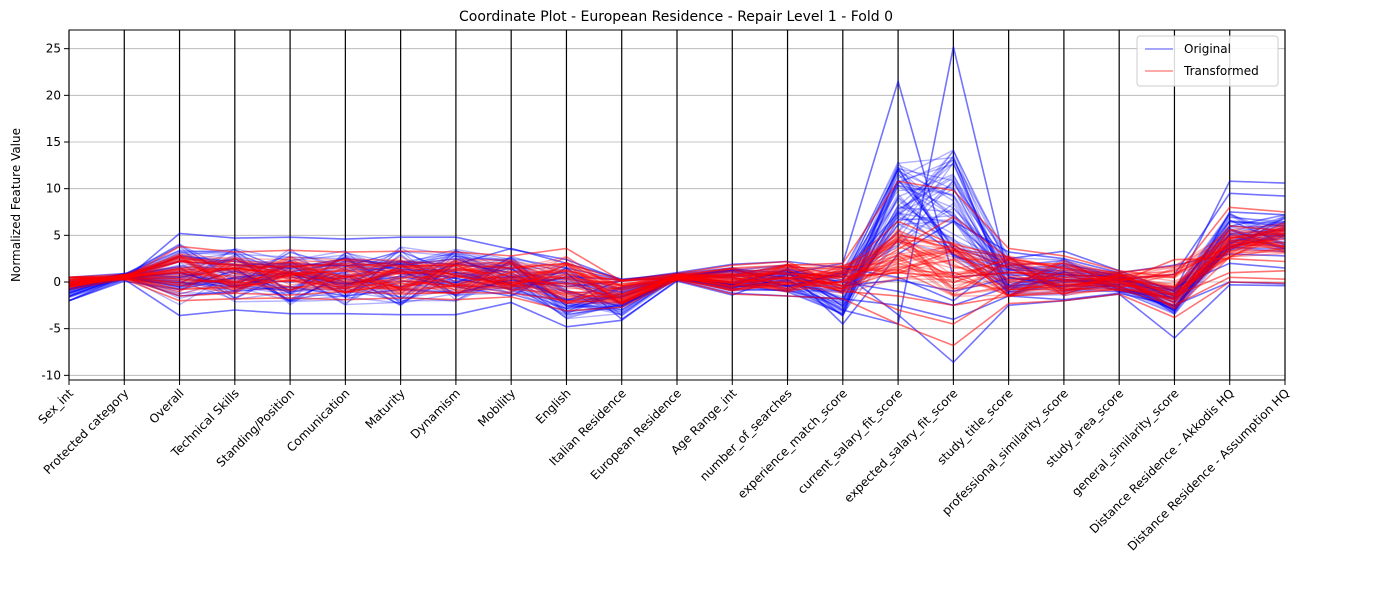 The height and width of the screenshot is (590, 1389). Describe the element at coordinates (57, 235) in the screenshot. I see `y-tick-label: 5` at that location.